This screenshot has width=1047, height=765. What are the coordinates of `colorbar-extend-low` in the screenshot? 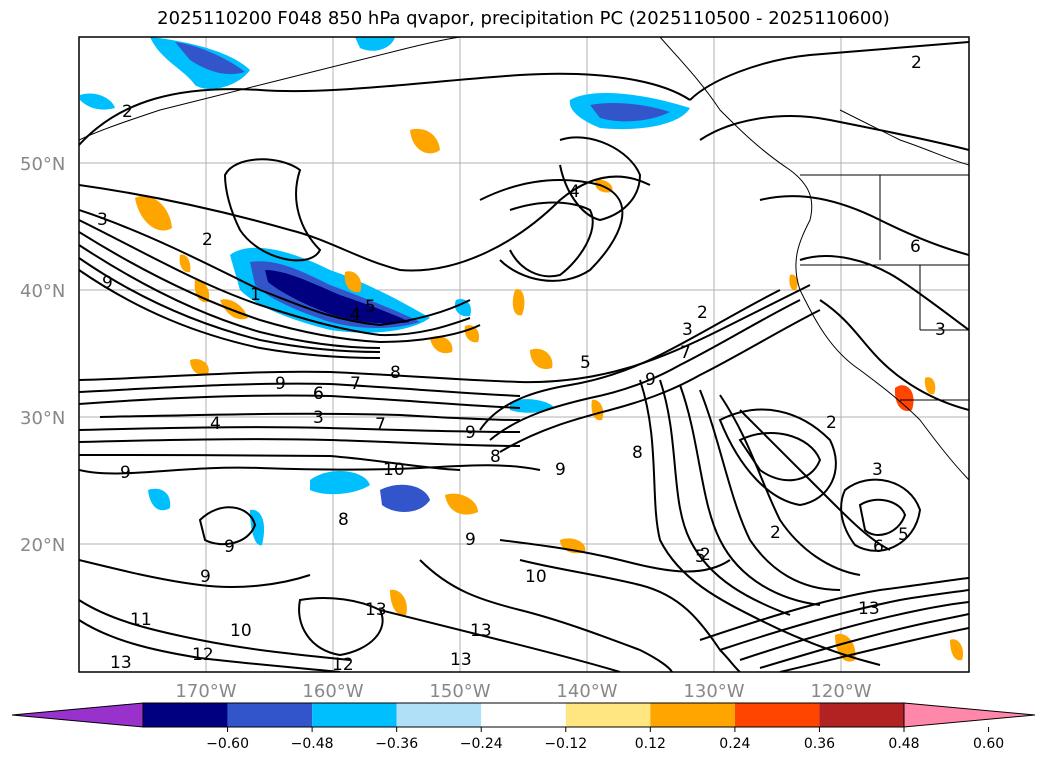 It's located at (77, 715).